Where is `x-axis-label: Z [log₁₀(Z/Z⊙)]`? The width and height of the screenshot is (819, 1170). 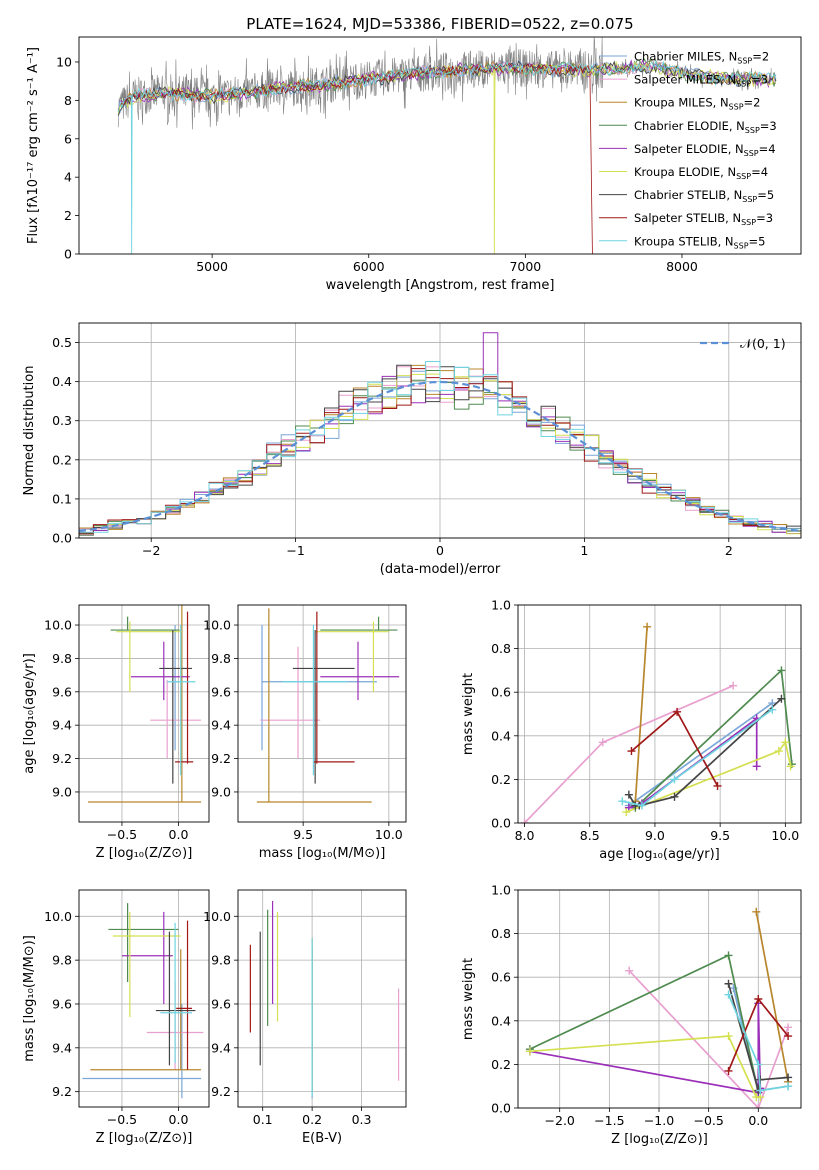 x-axis-label: Z [log₁₀(Z/Z⊙)] is located at coordinates (144, 1138).